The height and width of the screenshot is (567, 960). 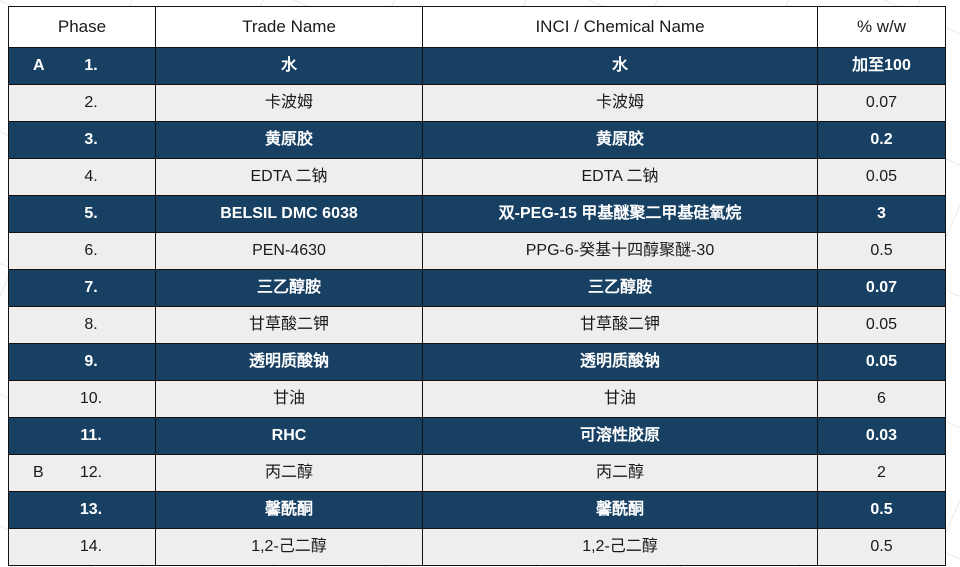 I want to click on cell-inci: 馨酰酮, so click(x=620, y=510).